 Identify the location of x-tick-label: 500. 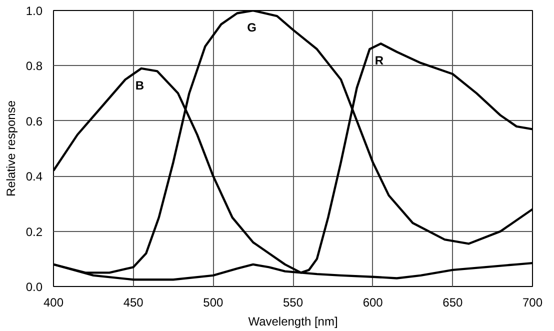
(213, 303).